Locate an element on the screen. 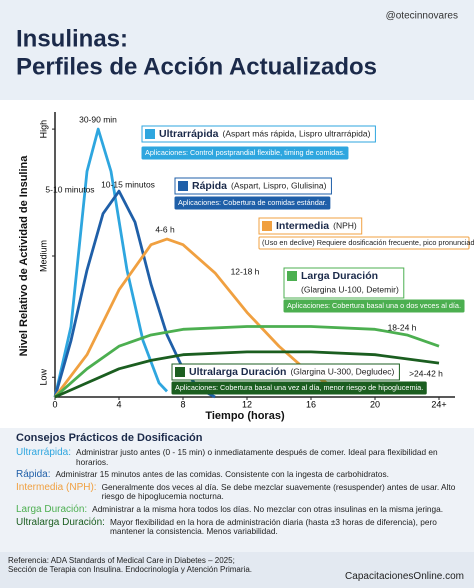 The height and width of the screenshot is (588, 474). y-tick-label: High is located at coordinates (43, 129).